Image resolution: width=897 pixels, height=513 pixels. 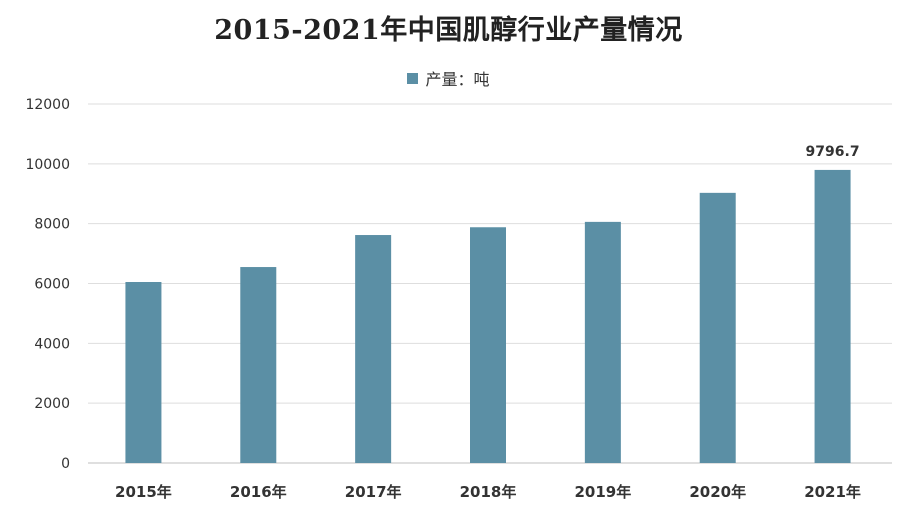 I want to click on y-tick-label: 0, so click(x=65, y=464).